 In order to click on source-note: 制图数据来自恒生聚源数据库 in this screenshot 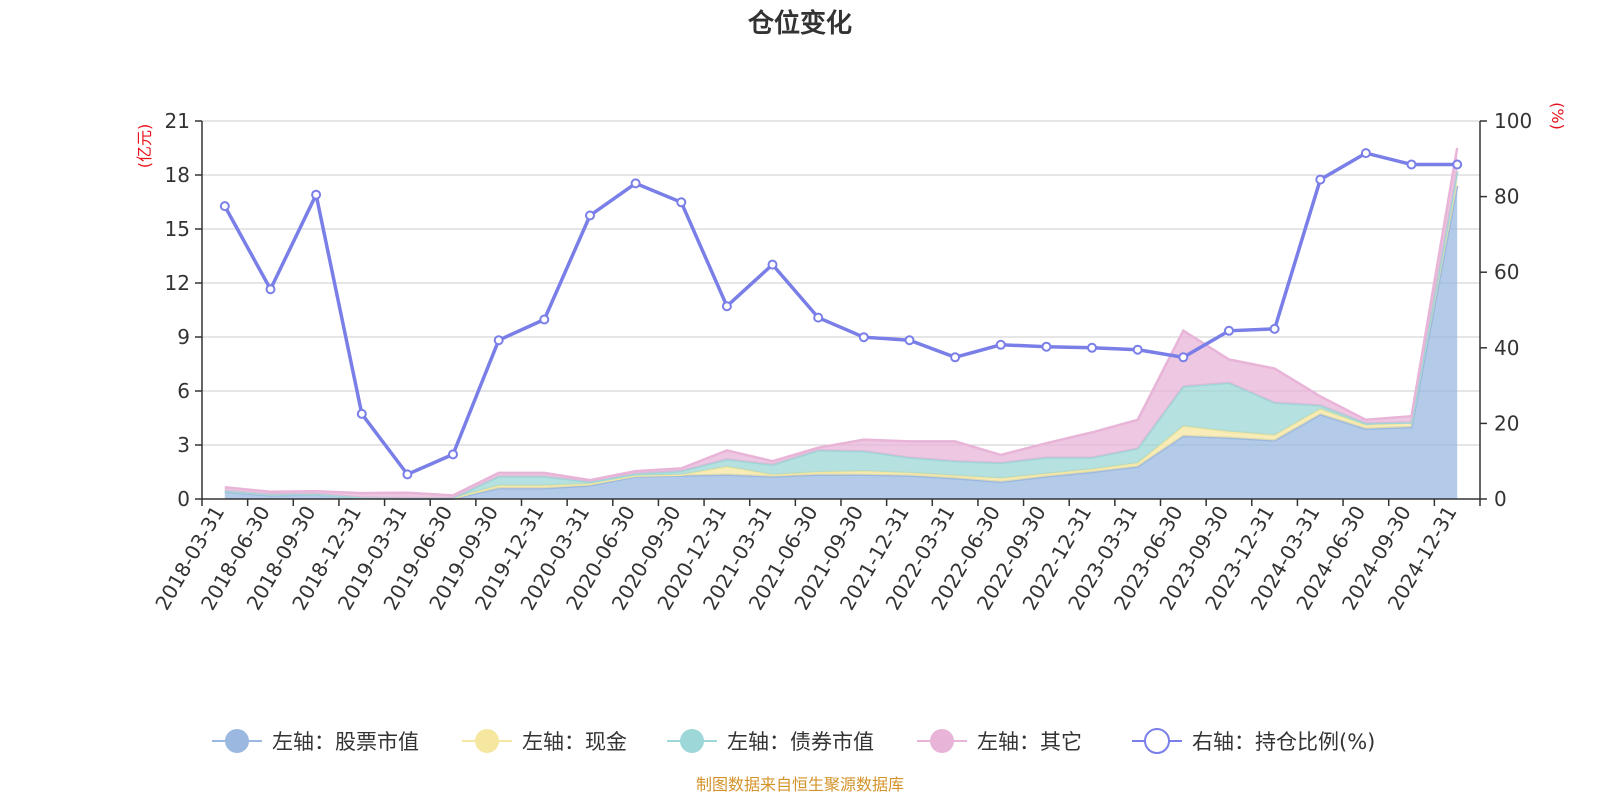, I will do `click(800, 784)`.